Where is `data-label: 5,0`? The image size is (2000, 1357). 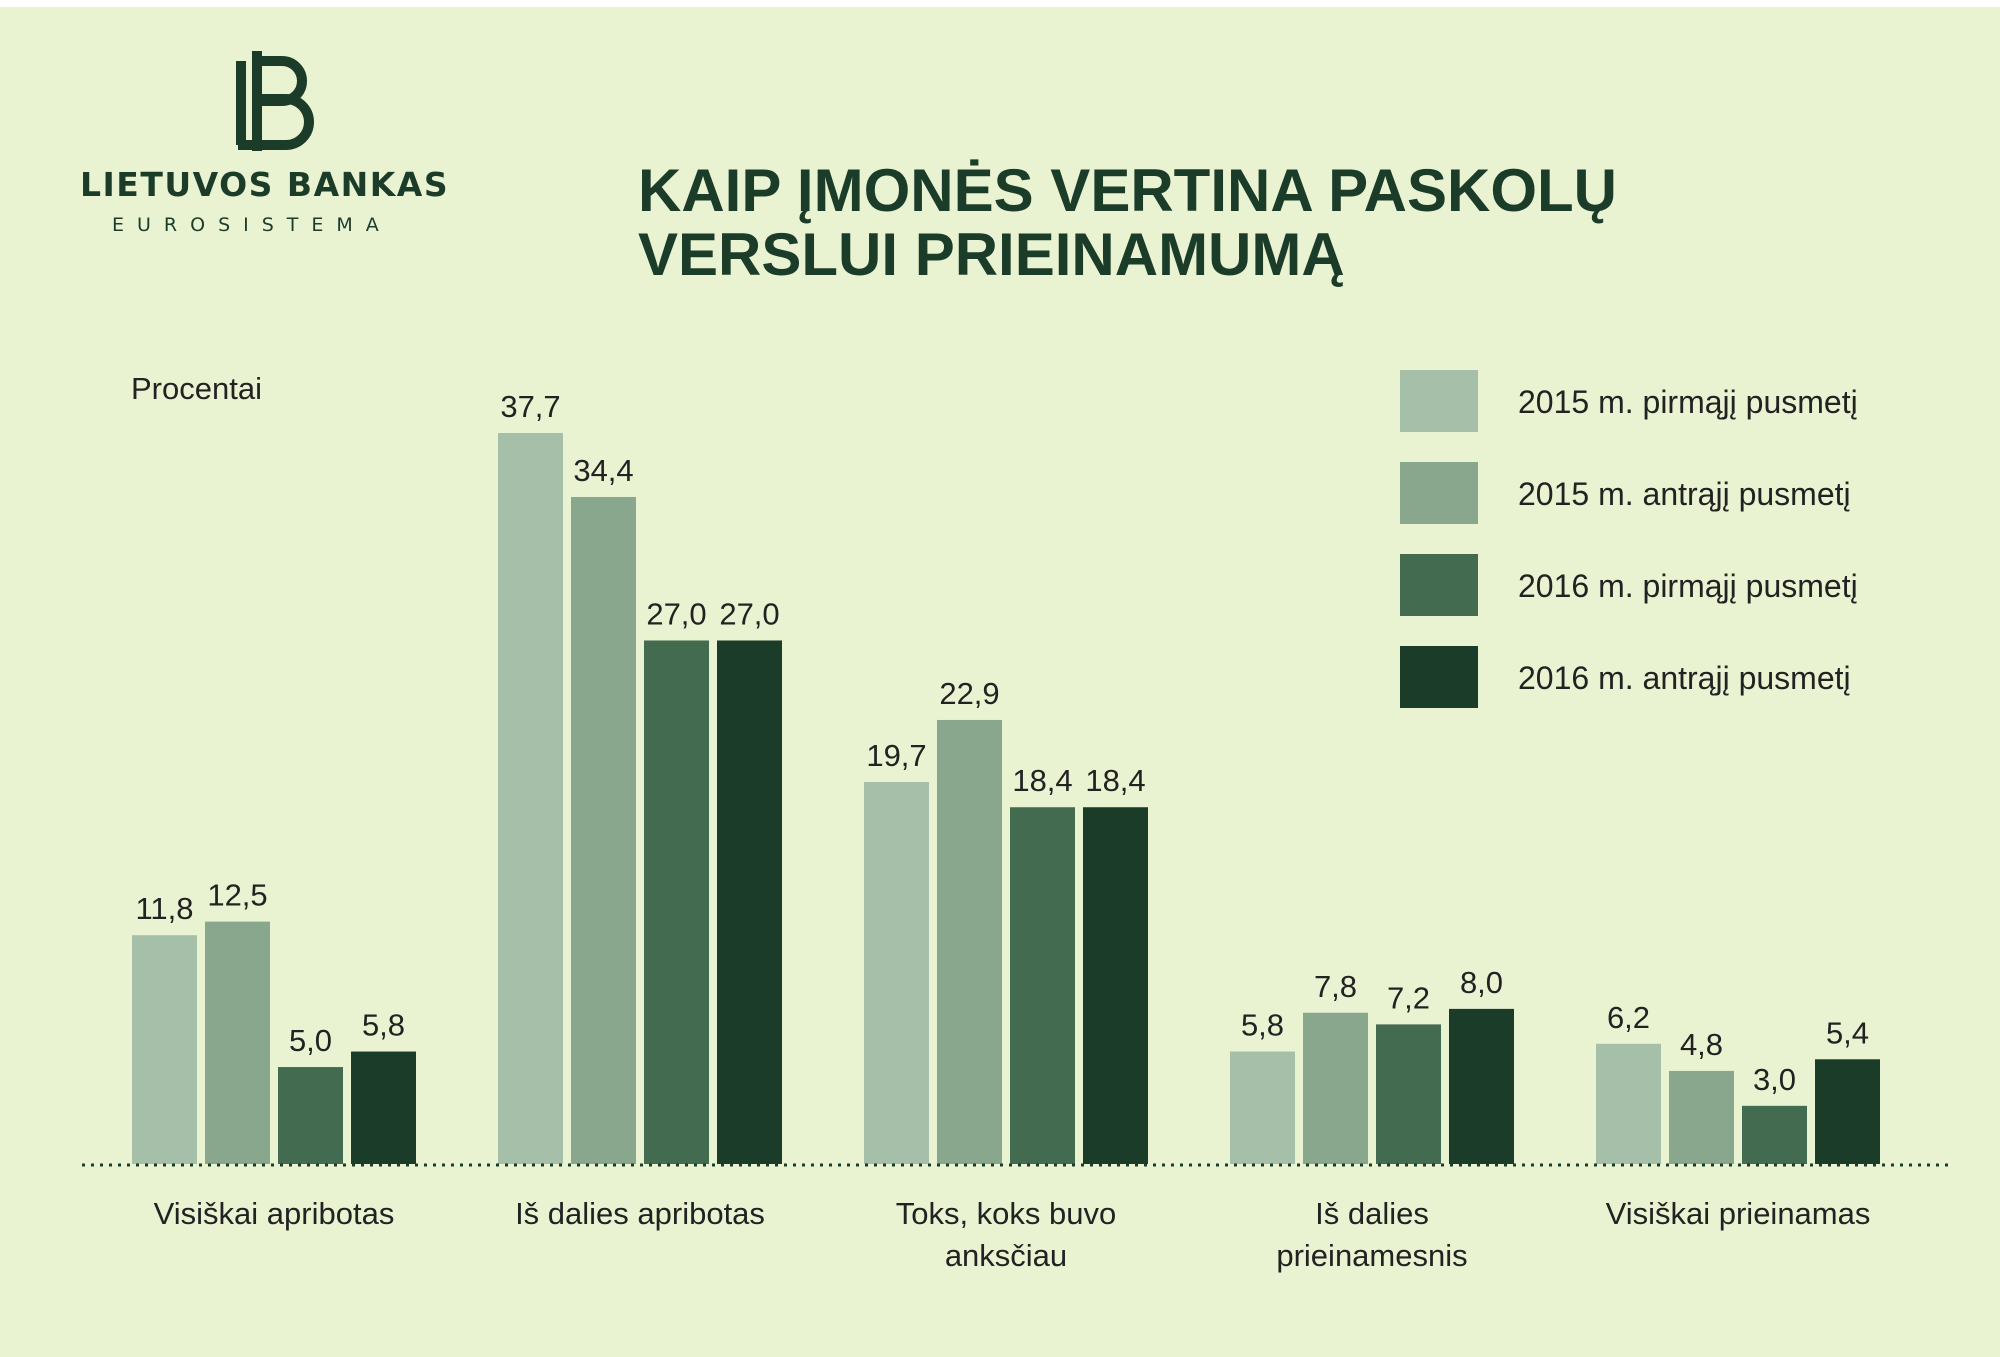 data-label: 5,0 is located at coordinates (310, 1040).